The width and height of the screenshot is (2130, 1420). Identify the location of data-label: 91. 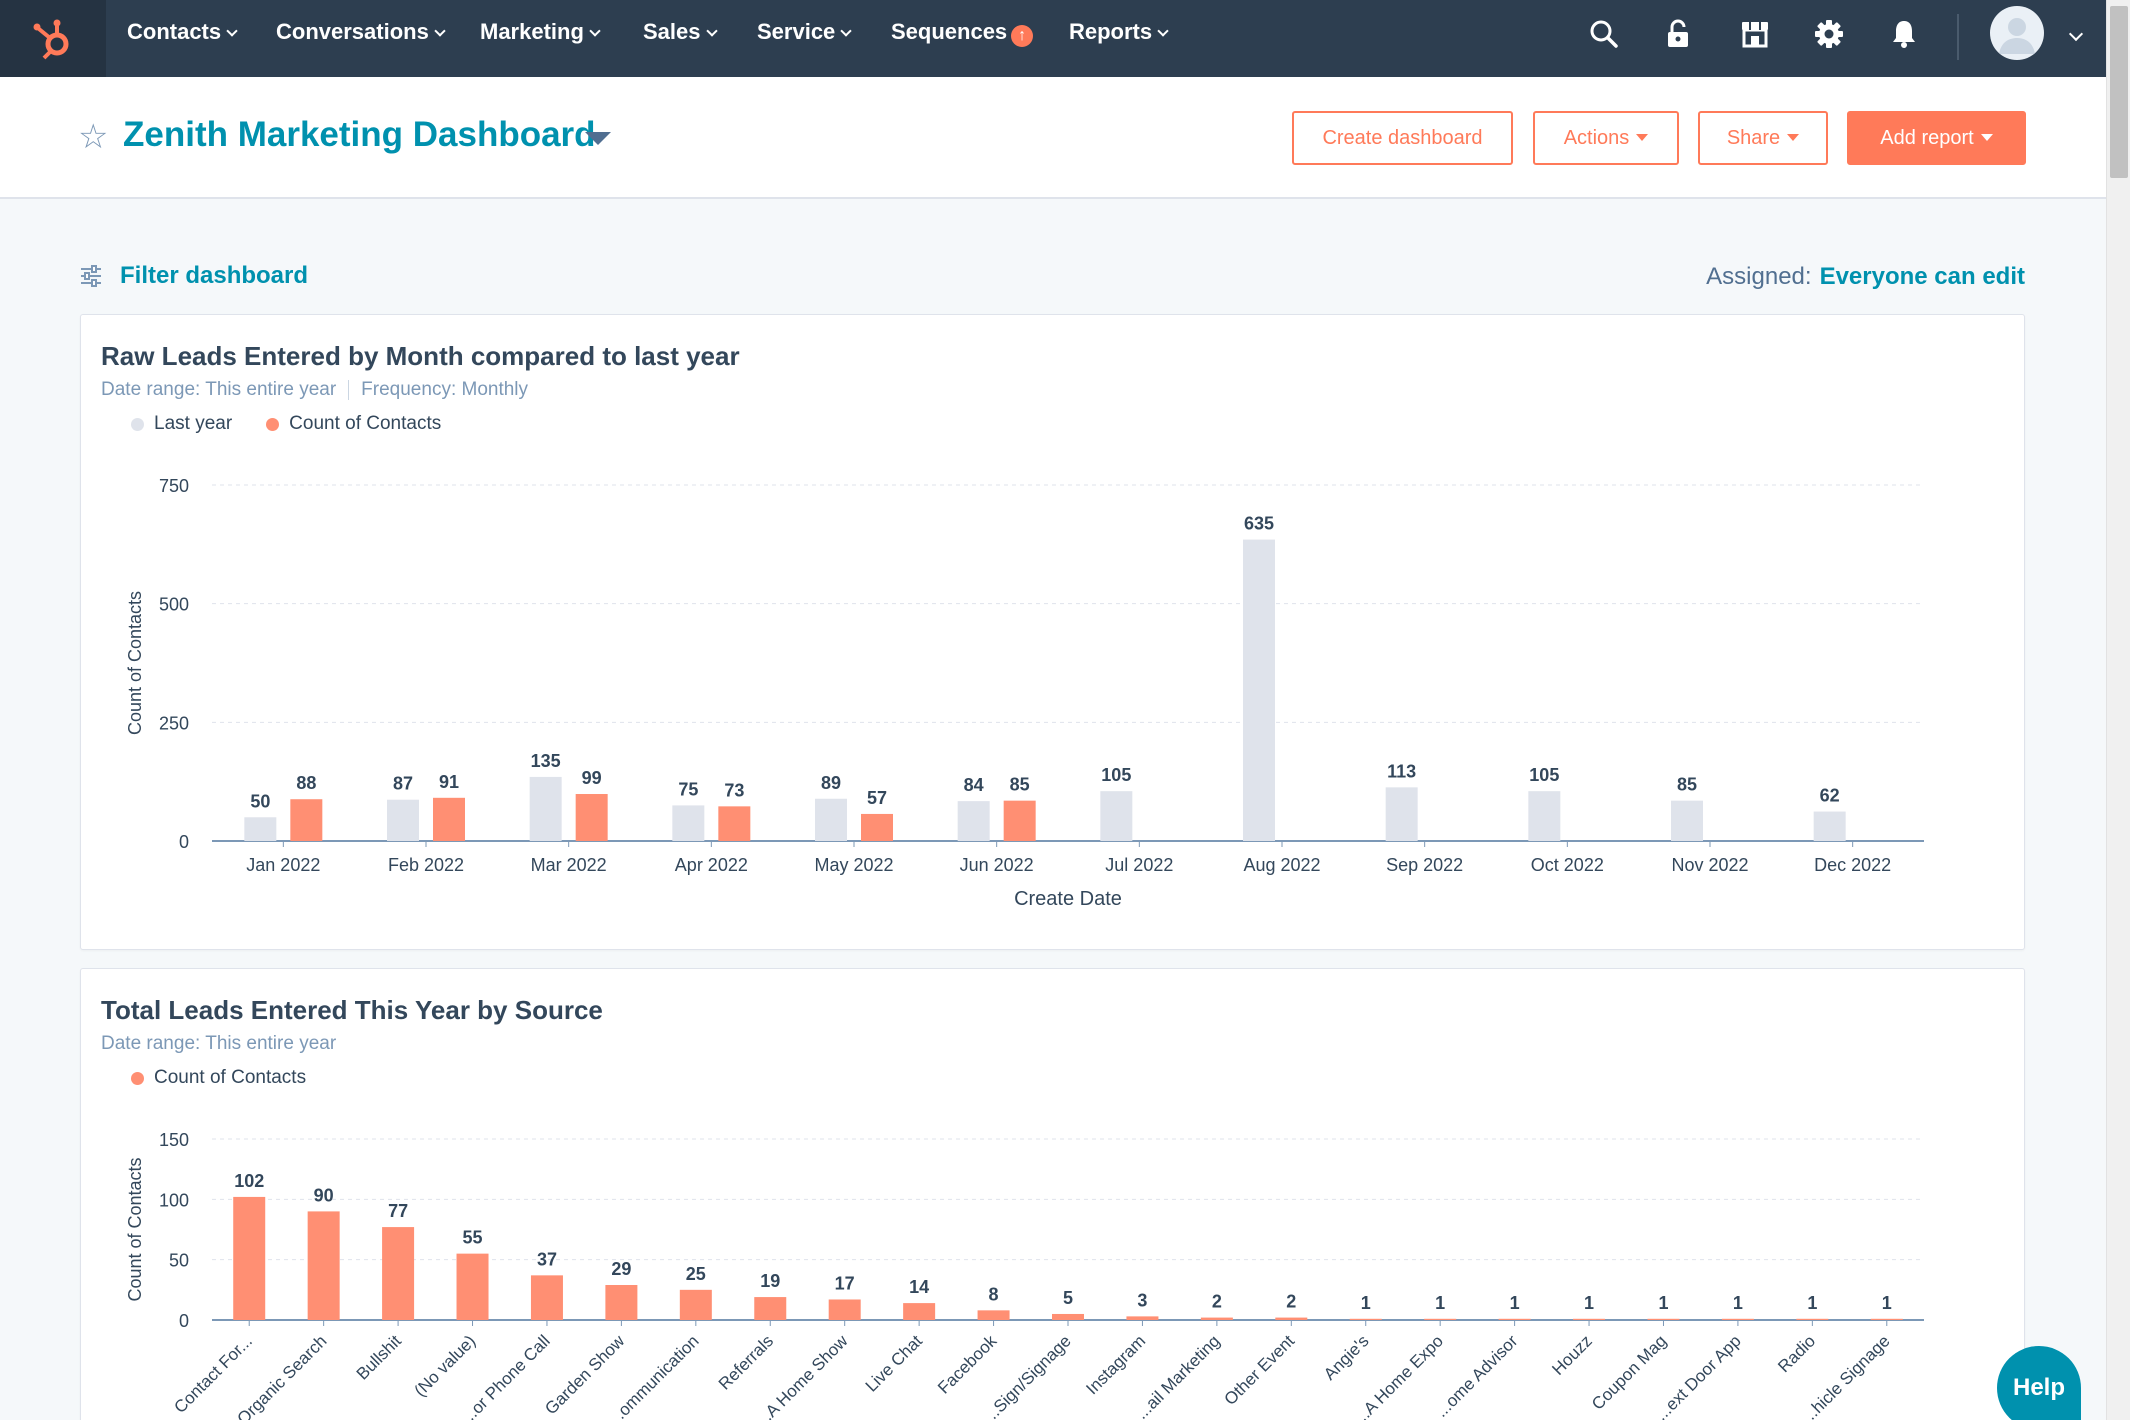
(449, 782).